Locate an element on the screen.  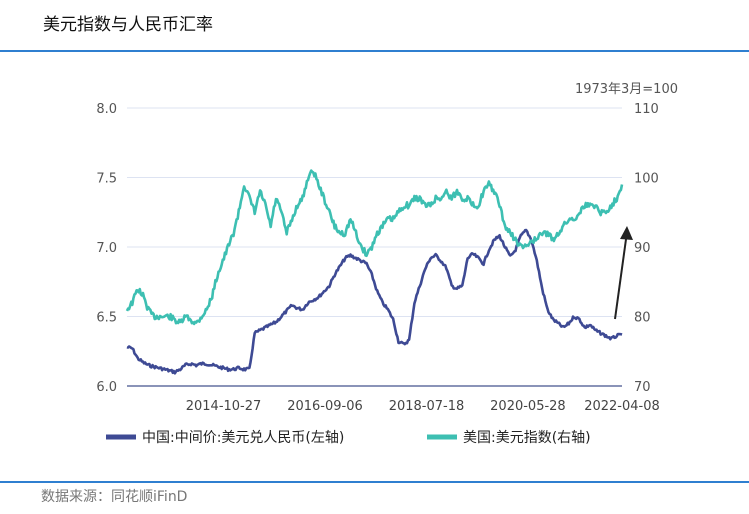
arrow-head is located at coordinates (626, 233).